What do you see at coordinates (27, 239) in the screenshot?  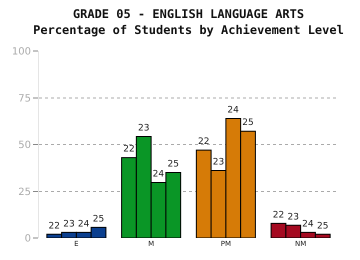 I see `y-tick-label: 0` at bounding box center [27, 239].